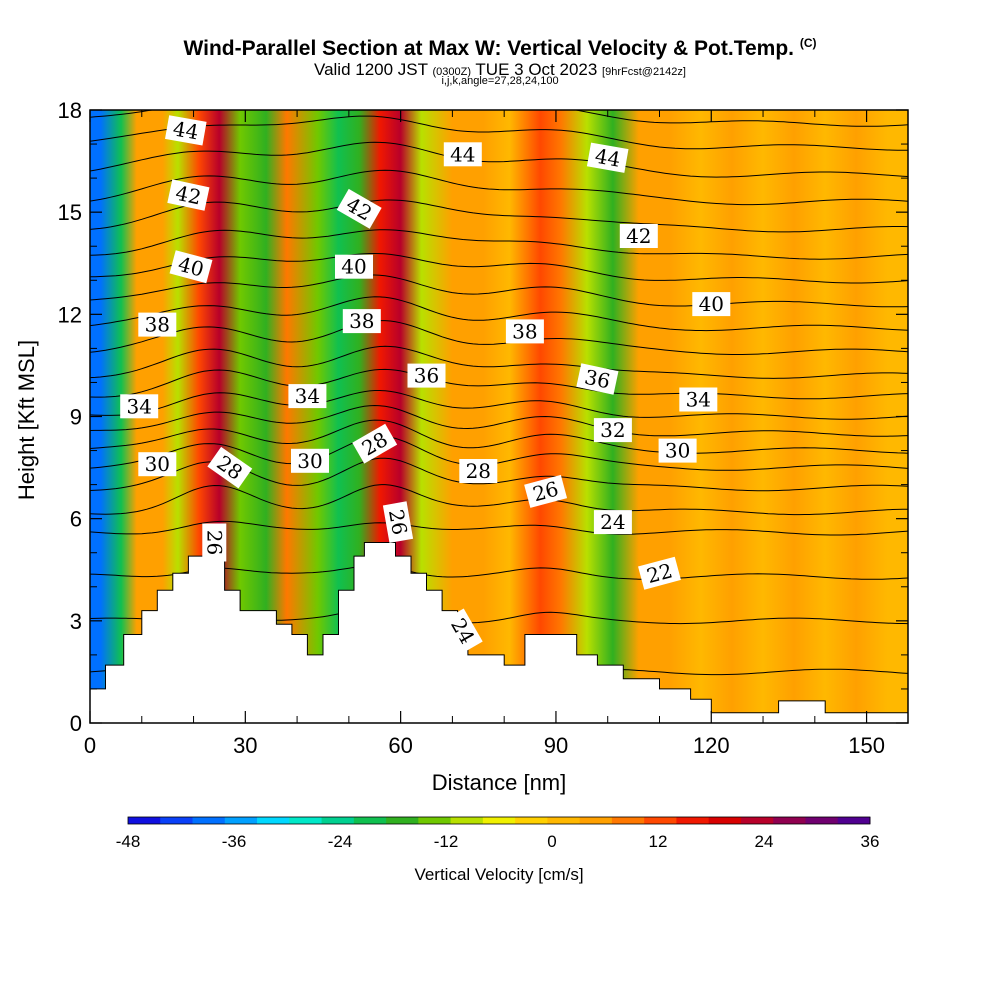  Describe the element at coordinates (808, 43) in the screenshot. I see `copyright-mark: (C)` at that location.